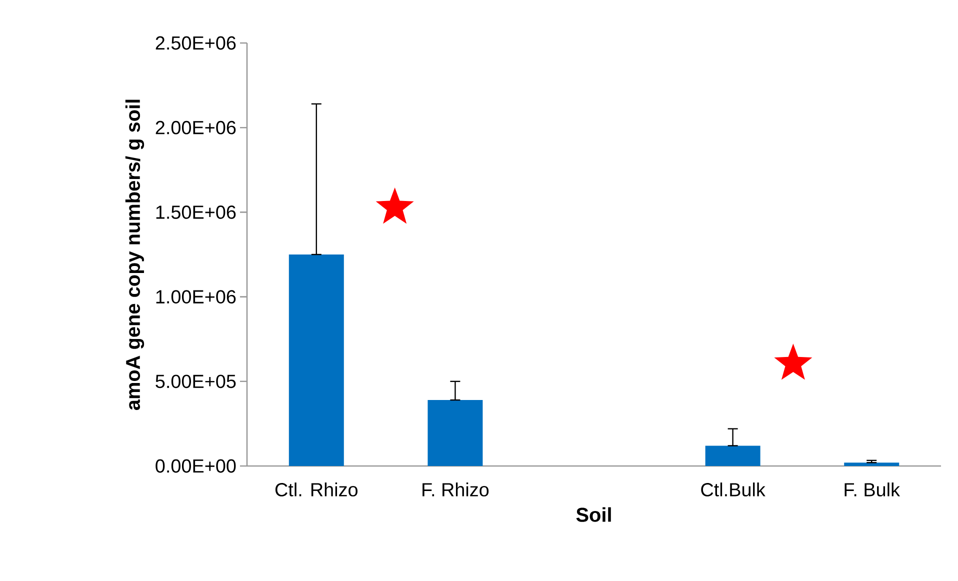 The image size is (958, 581). Describe the element at coordinates (593, 514) in the screenshot. I see `x-axis-title: Soil` at that location.